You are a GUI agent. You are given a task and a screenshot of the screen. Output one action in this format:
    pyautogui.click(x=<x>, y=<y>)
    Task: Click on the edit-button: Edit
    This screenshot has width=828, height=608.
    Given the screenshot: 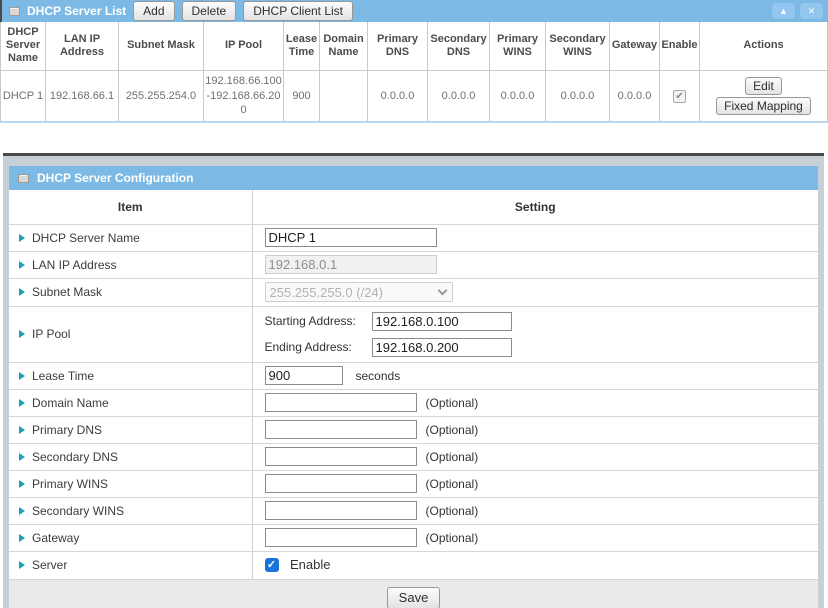 What is the action you would take?
    pyautogui.click(x=763, y=85)
    